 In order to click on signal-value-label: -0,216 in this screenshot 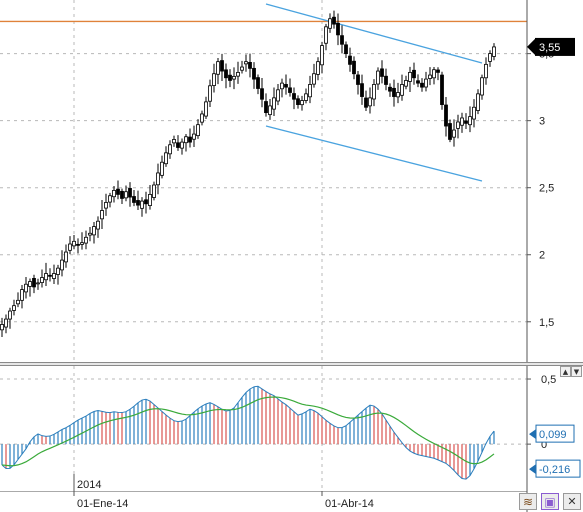, I will do `click(554, 470)`.